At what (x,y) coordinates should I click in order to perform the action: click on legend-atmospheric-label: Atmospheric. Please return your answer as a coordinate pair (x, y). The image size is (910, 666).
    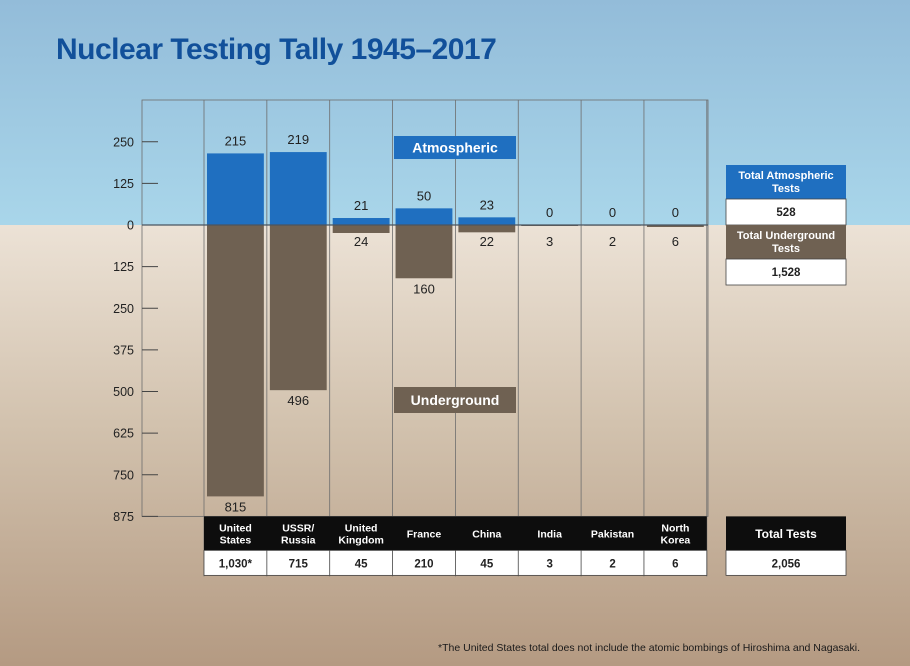
    Looking at the image, I should click on (455, 148).